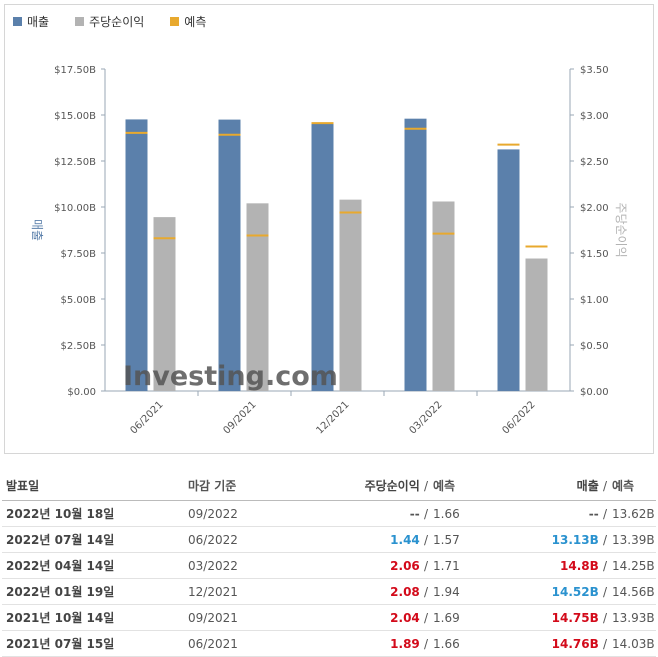  I want to click on chart-legend: 매출 주당순이익 예측, so click(109, 21).